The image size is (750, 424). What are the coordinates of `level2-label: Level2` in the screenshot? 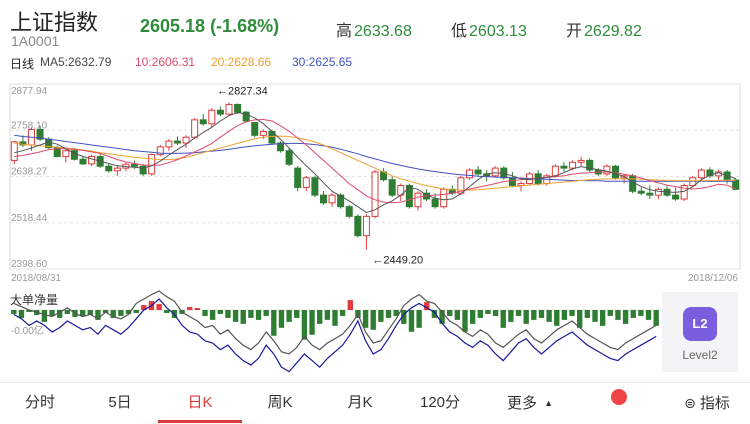 It's located at (700, 355).